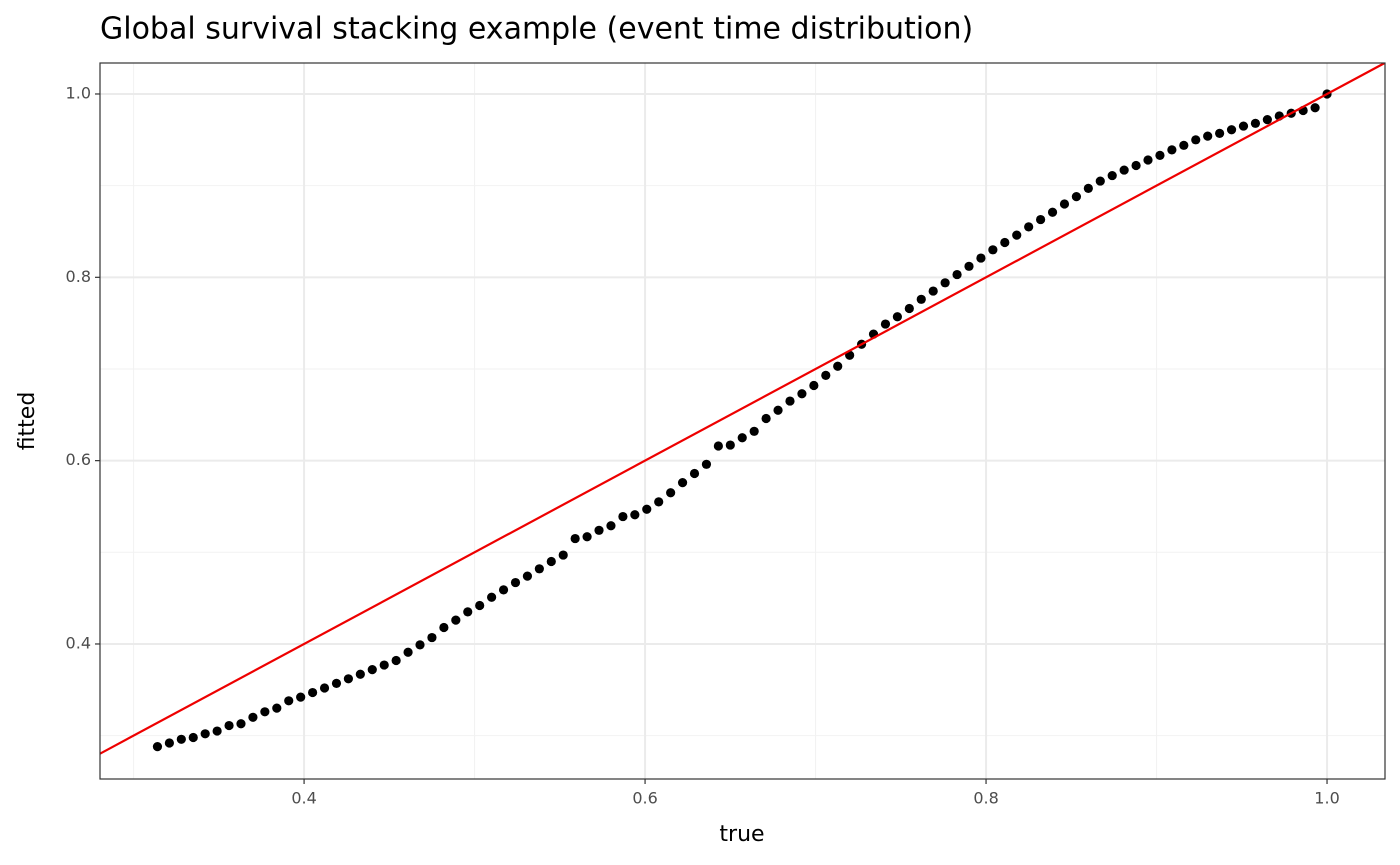 The width and height of the screenshot is (1400, 865). Describe the element at coordinates (741, 834) in the screenshot. I see `x-axis-label: true` at that location.